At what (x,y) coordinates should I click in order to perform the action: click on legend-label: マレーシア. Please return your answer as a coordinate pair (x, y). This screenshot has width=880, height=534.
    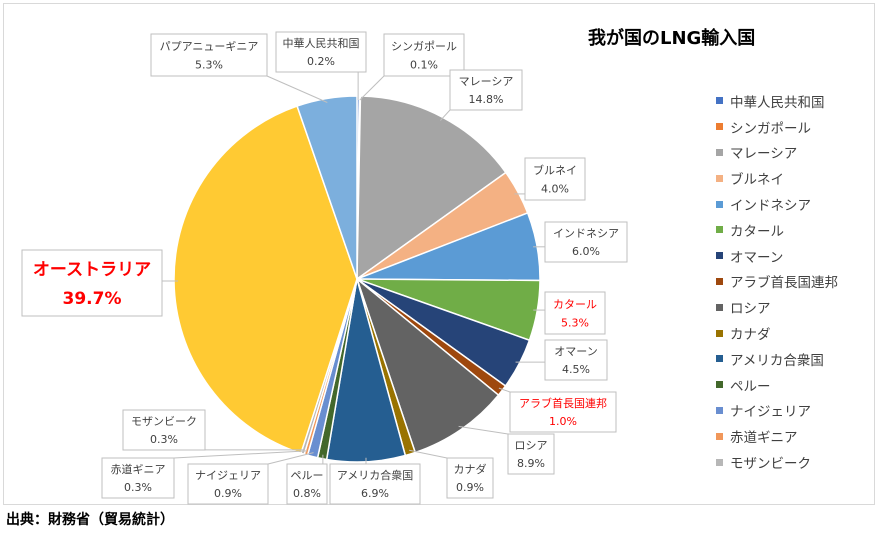
    Looking at the image, I should click on (764, 154).